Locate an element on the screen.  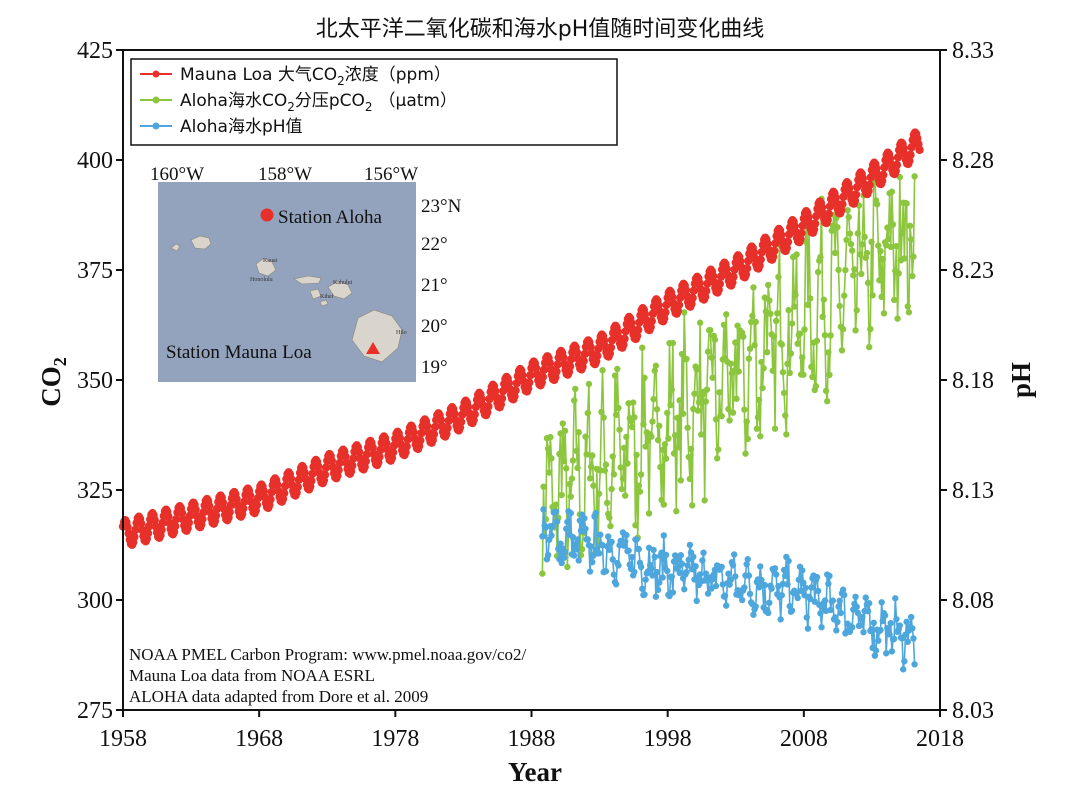
map-lon-label-160w: 160°W is located at coordinates (177, 174).